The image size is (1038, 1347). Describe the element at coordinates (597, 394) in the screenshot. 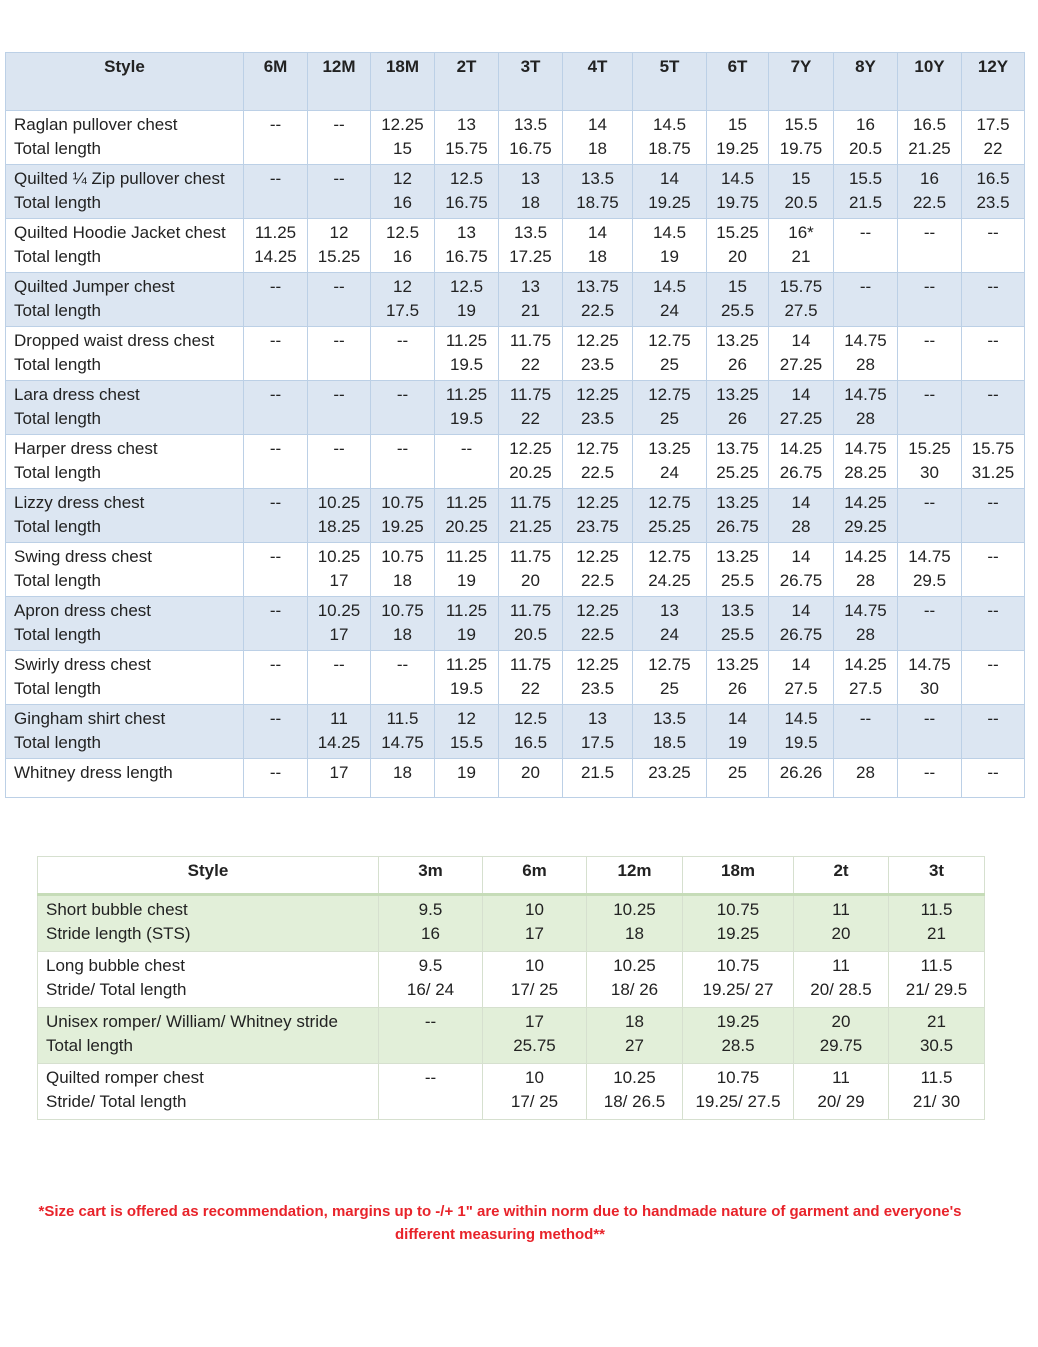

I see `measurement-value: 12.25` at that location.